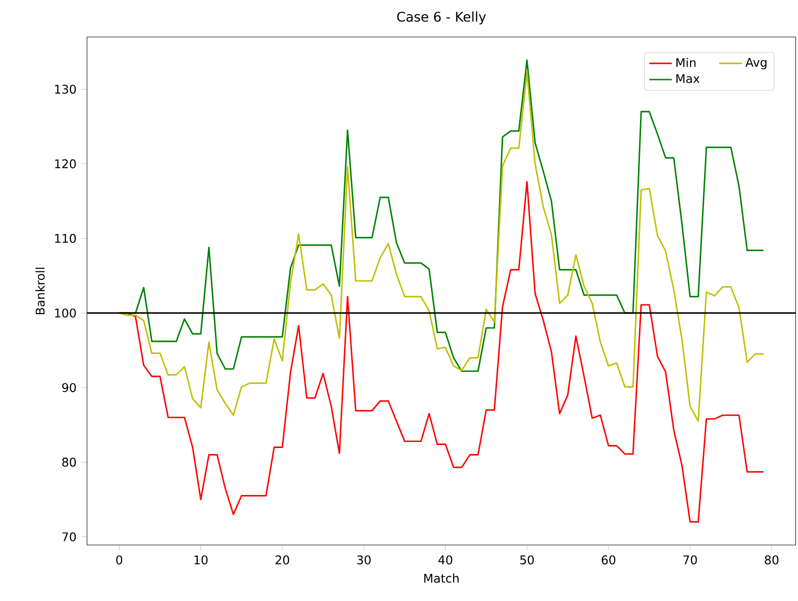  What do you see at coordinates (755, 64) in the screenshot?
I see `legend-label: Avg` at bounding box center [755, 64].